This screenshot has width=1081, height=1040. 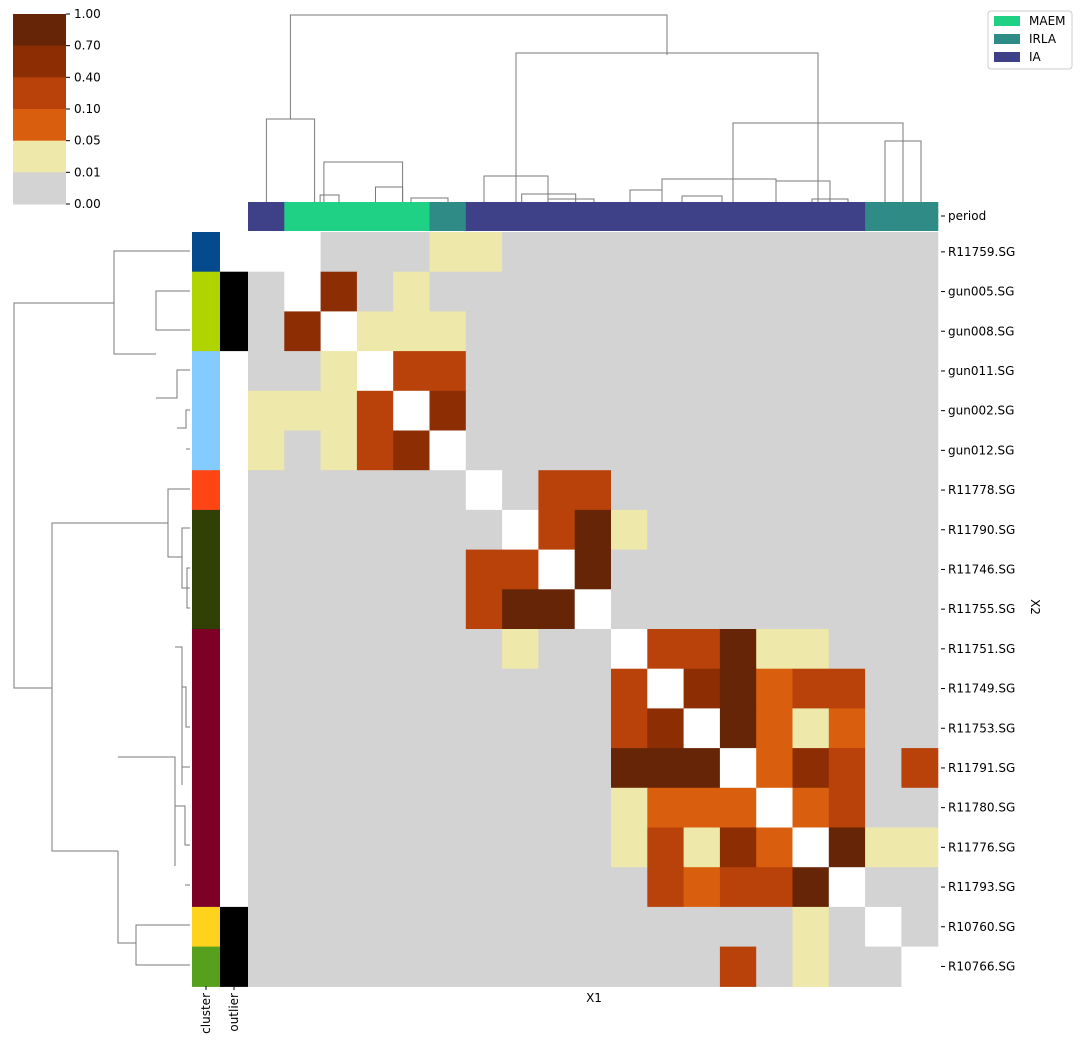 What do you see at coordinates (981, 768) in the screenshot?
I see `row-label: R11791.SG` at bounding box center [981, 768].